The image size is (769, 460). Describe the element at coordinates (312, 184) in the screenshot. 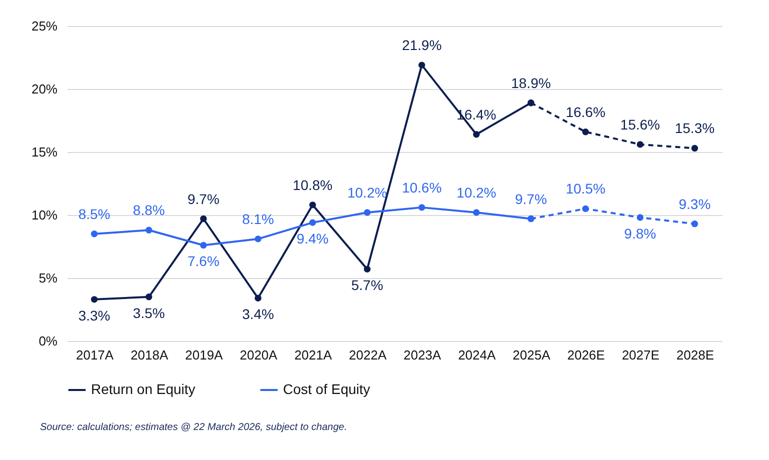

I see `data-label: 10.8%` at that location.